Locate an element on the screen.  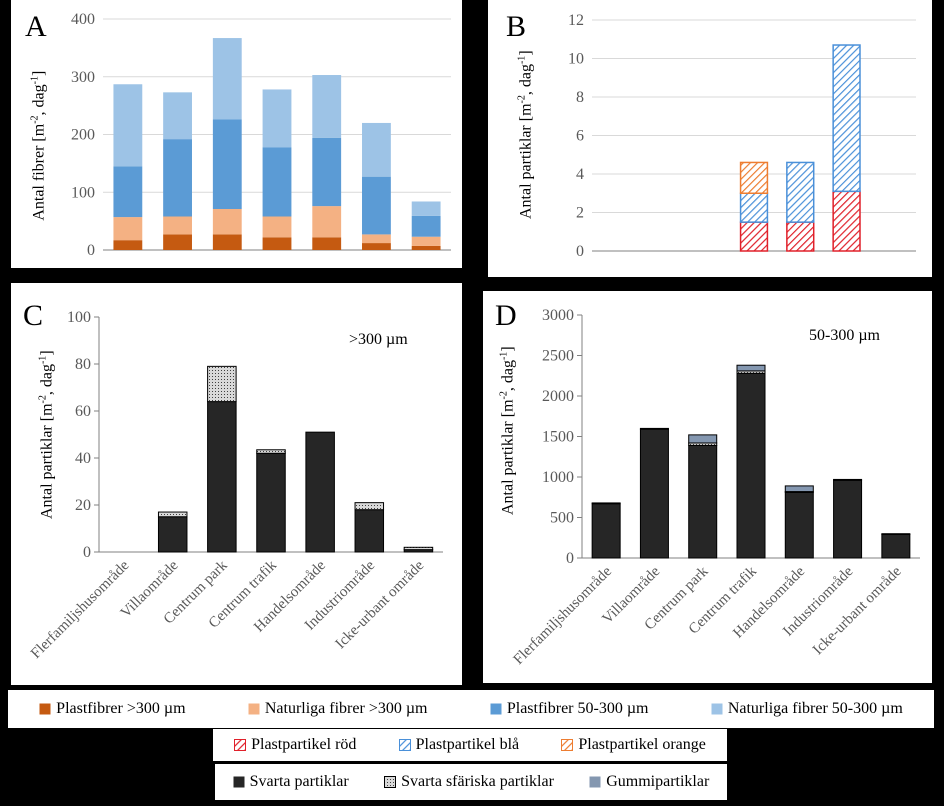
panel-b-ylabel: Antal partiklar [m-2, dag-1] is located at coordinates (525, 135).